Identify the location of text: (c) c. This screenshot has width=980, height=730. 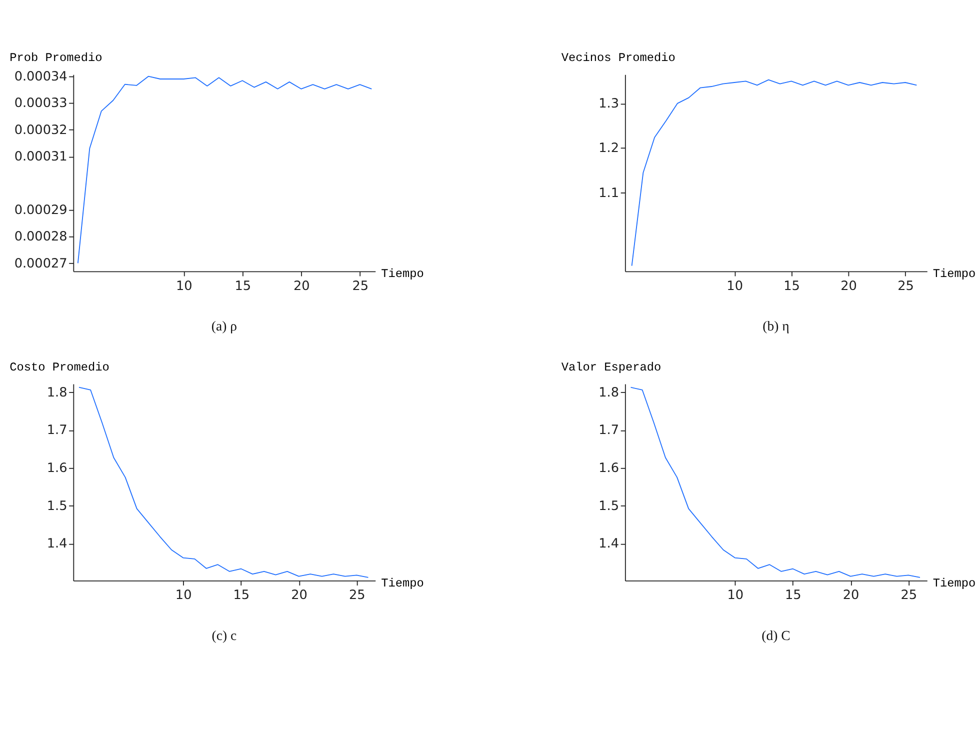
(224, 635).